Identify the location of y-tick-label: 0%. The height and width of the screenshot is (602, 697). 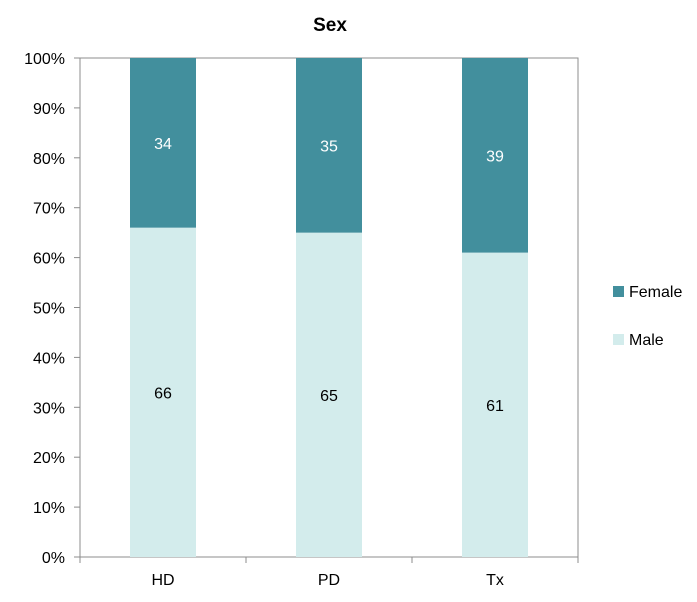
(53, 558).